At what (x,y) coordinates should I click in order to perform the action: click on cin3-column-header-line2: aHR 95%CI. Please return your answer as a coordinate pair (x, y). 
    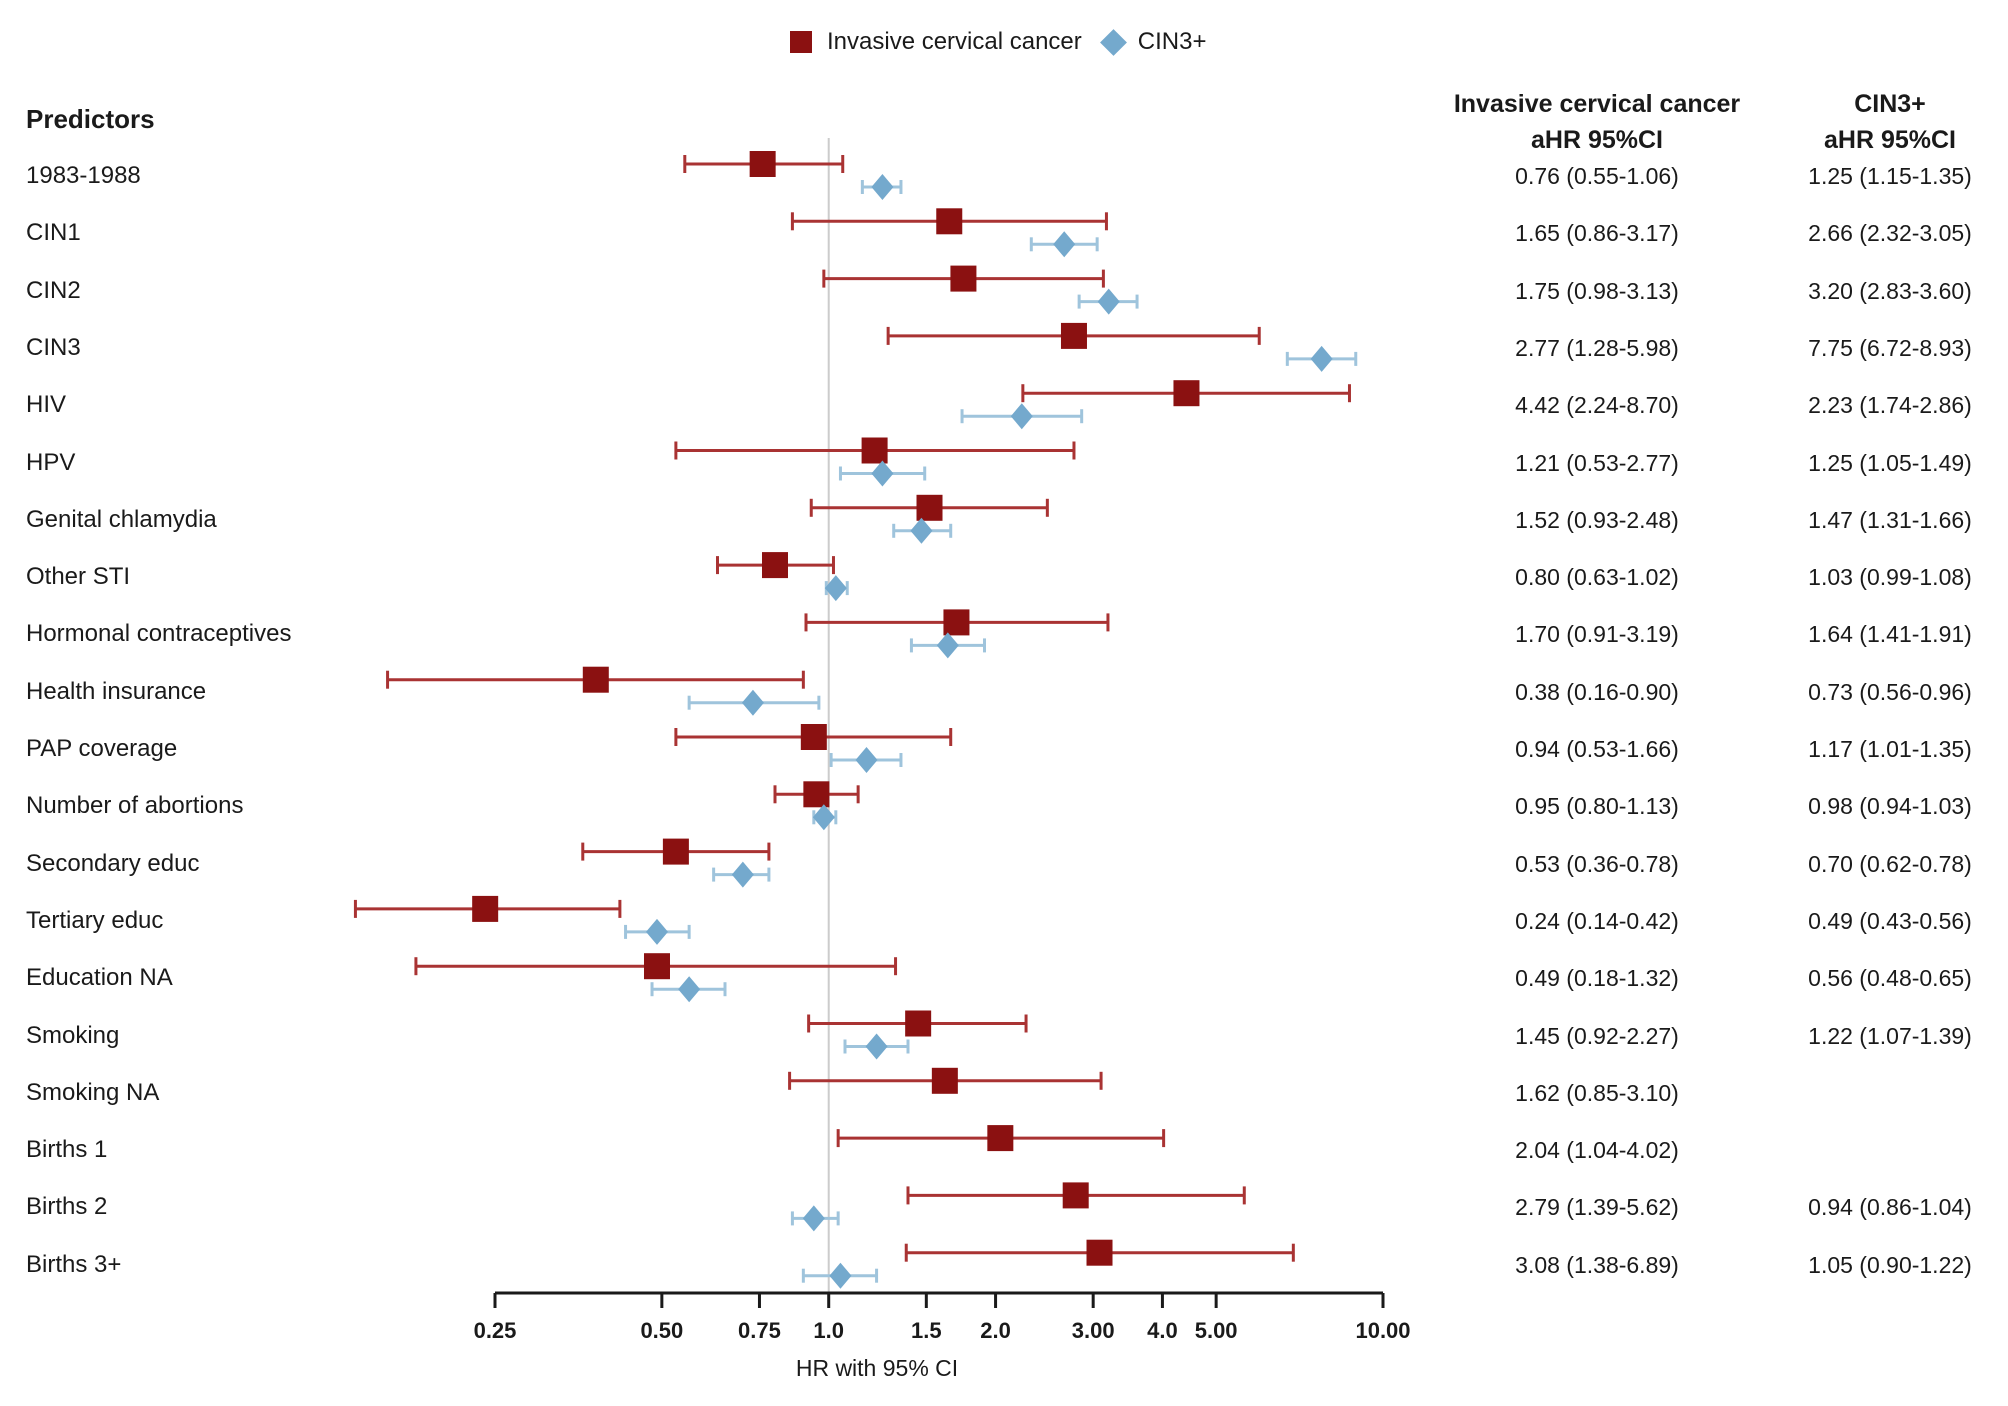
    Looking at the image, I should click on (1890, 140).